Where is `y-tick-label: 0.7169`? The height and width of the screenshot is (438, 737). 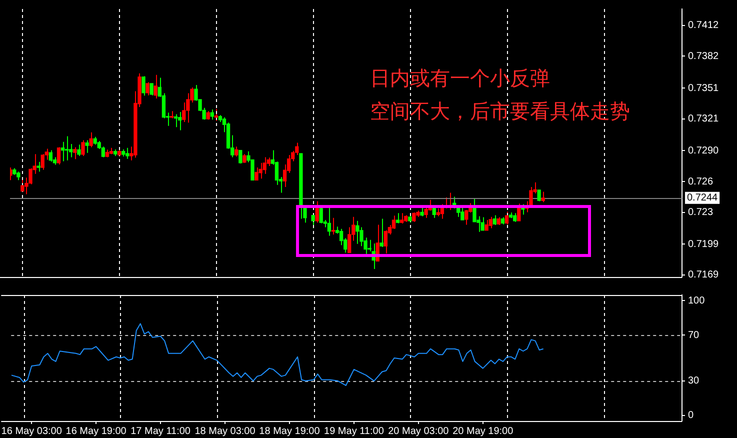
y-tick-label: 0.7169 is located at coordinates (704, 275).